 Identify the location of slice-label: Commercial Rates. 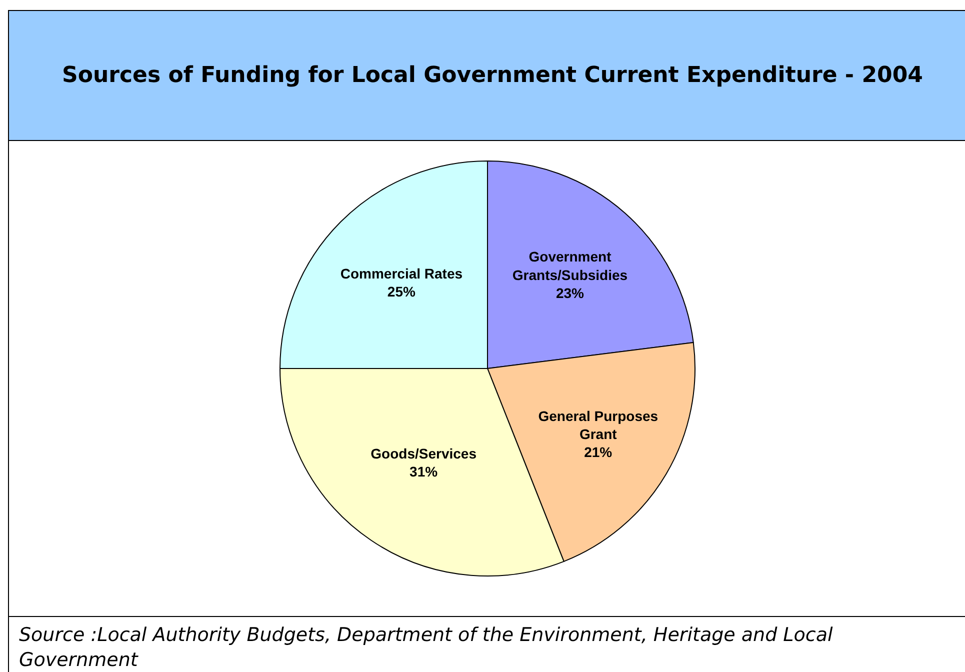
(401, 273).